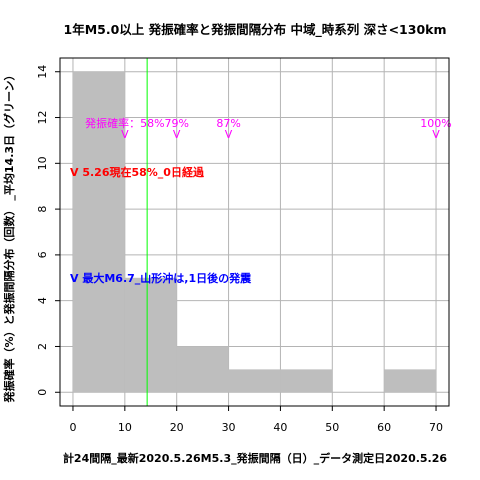 This screenshot has width=480, height=480. What do you see at coordinates (42, 163) in the screenshot?
I see `y-tick-label: 10` at bounding box center [42, 163].